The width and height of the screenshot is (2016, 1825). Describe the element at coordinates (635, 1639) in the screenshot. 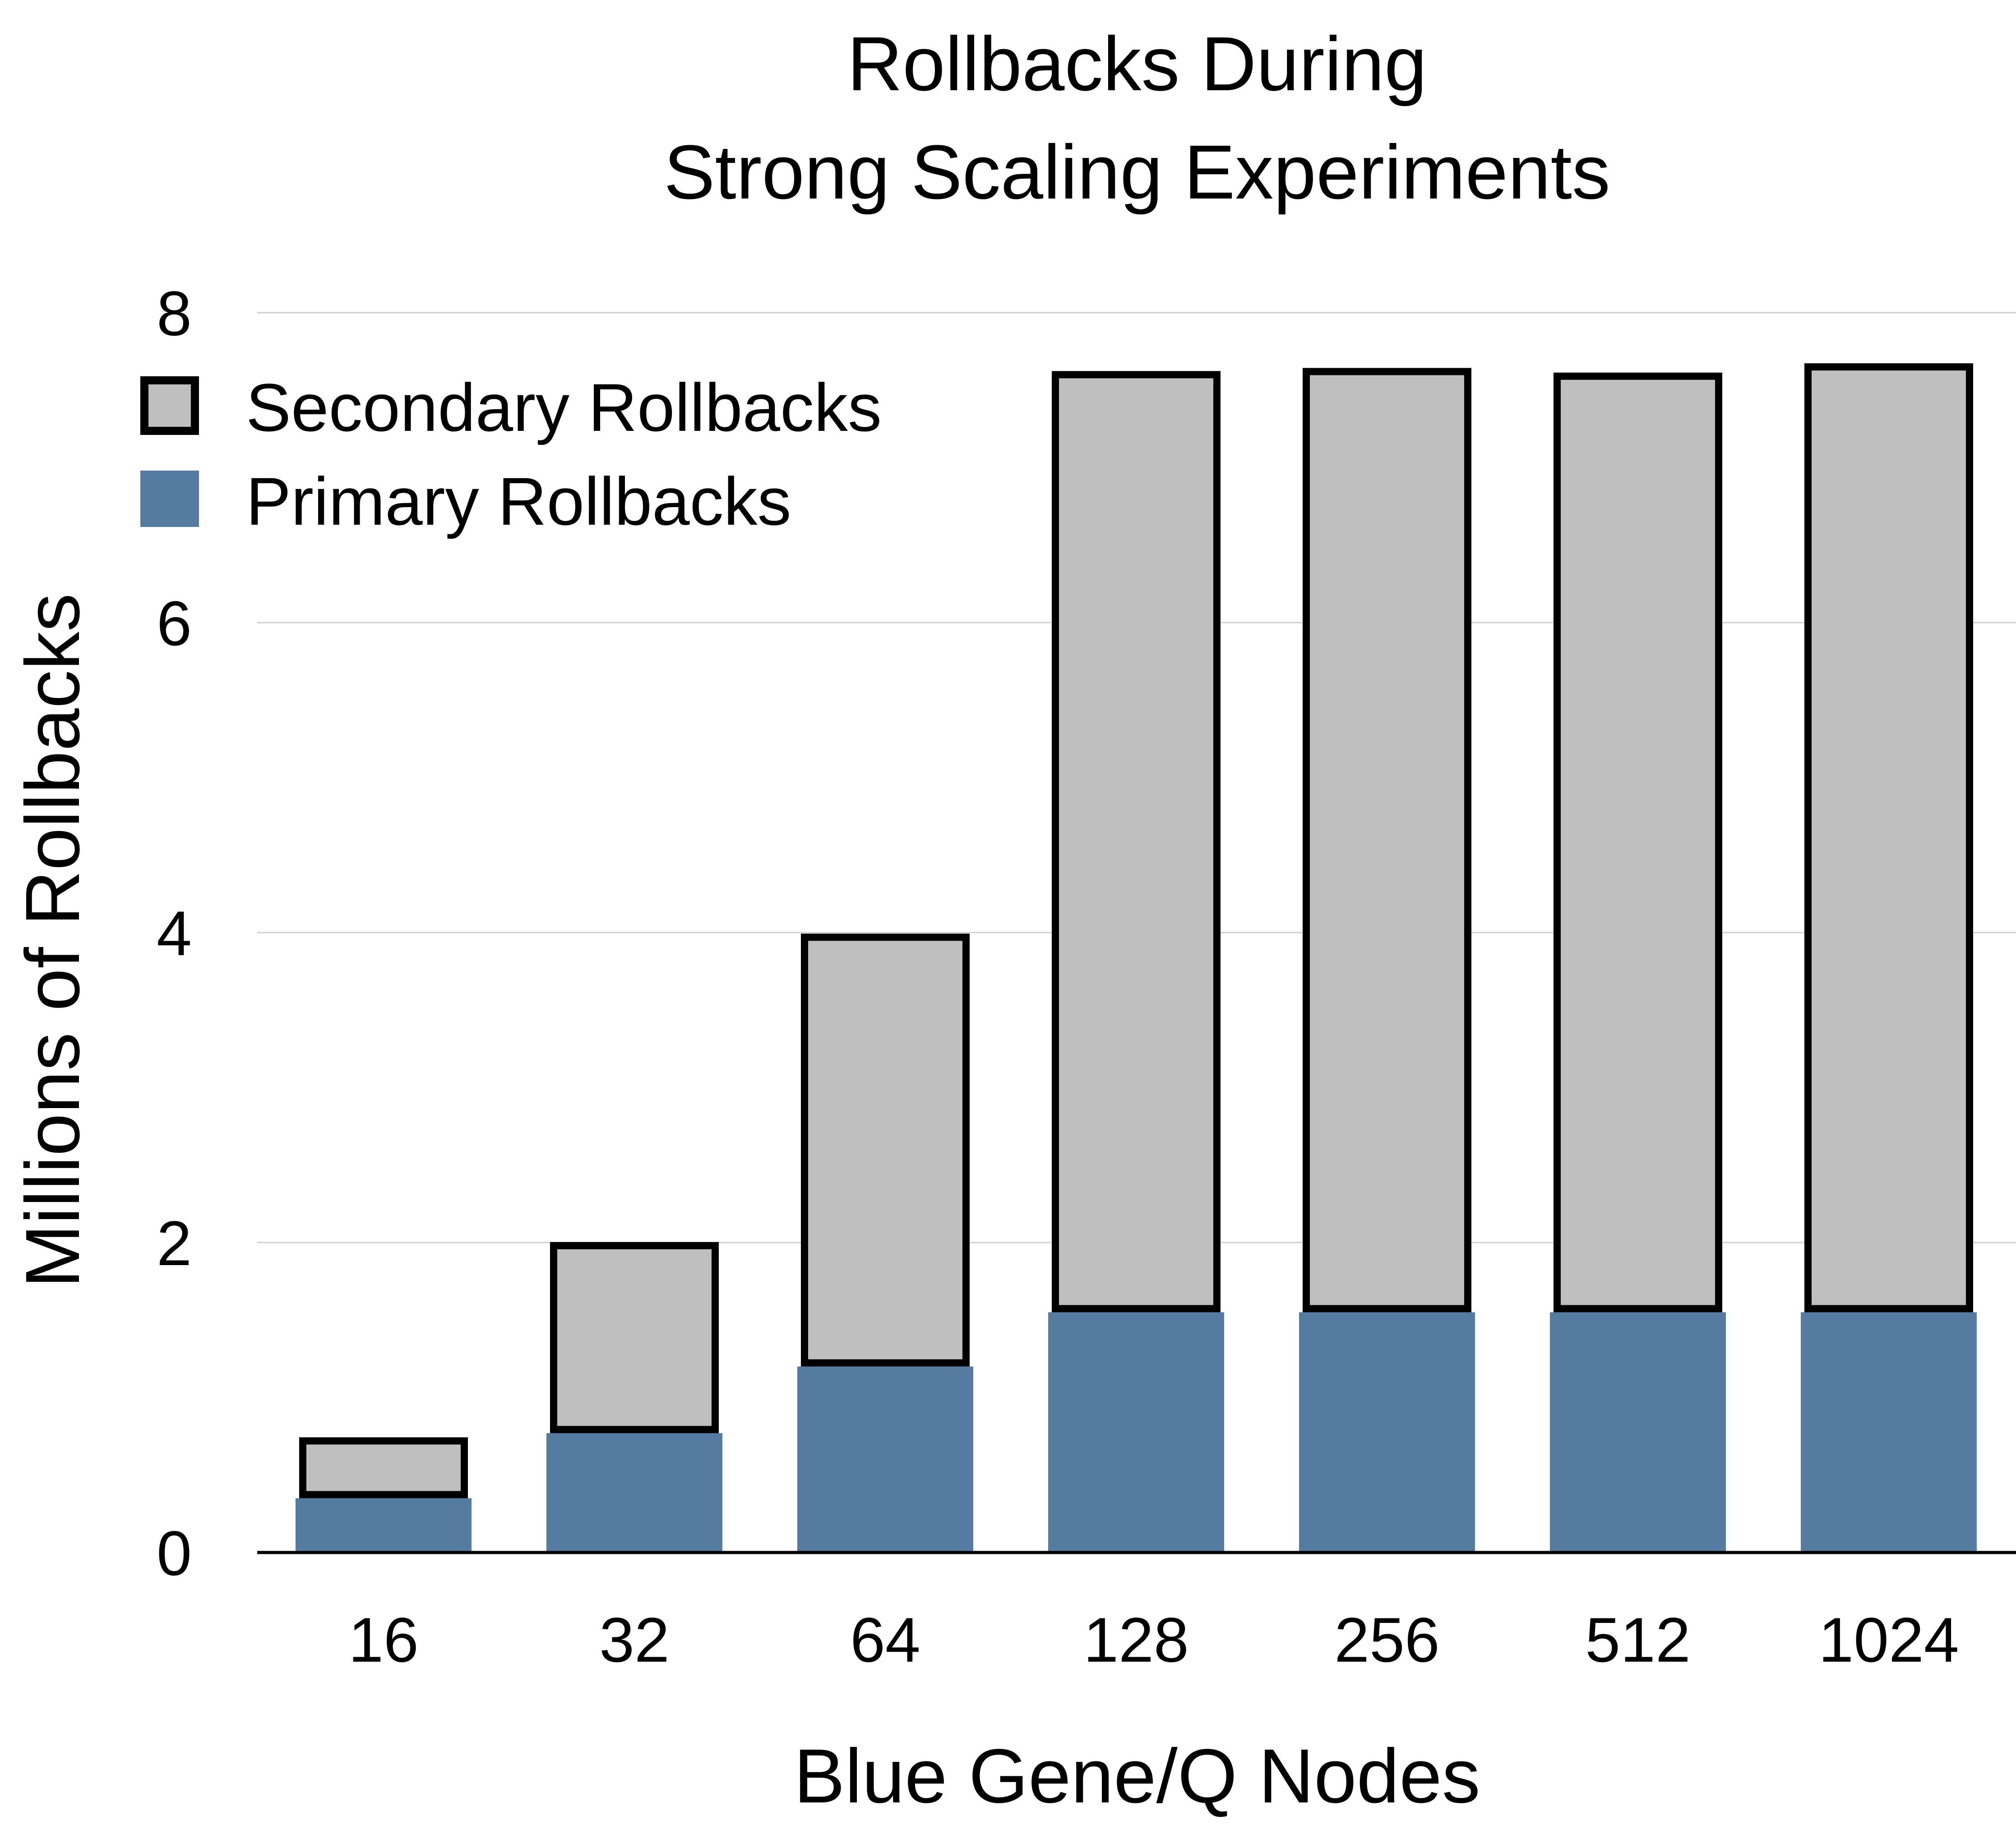

I see `x-tick-label: 32` at that location.